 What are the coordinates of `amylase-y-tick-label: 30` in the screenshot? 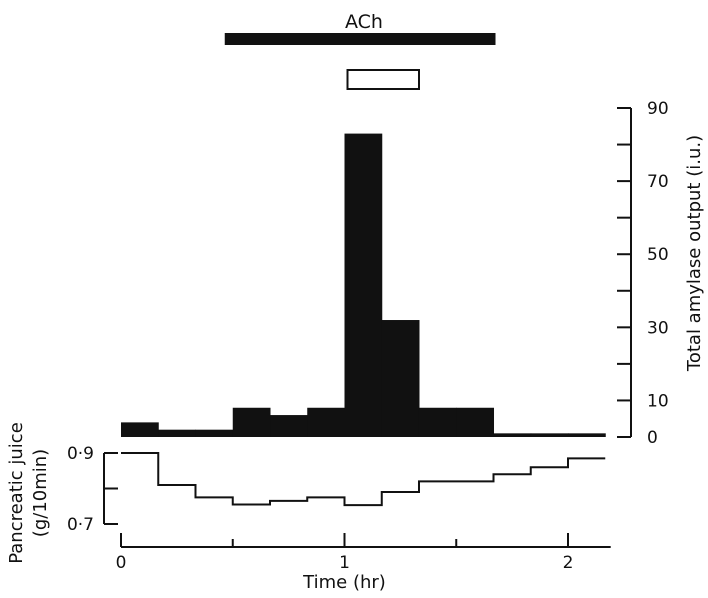 It's located at (658, 328).